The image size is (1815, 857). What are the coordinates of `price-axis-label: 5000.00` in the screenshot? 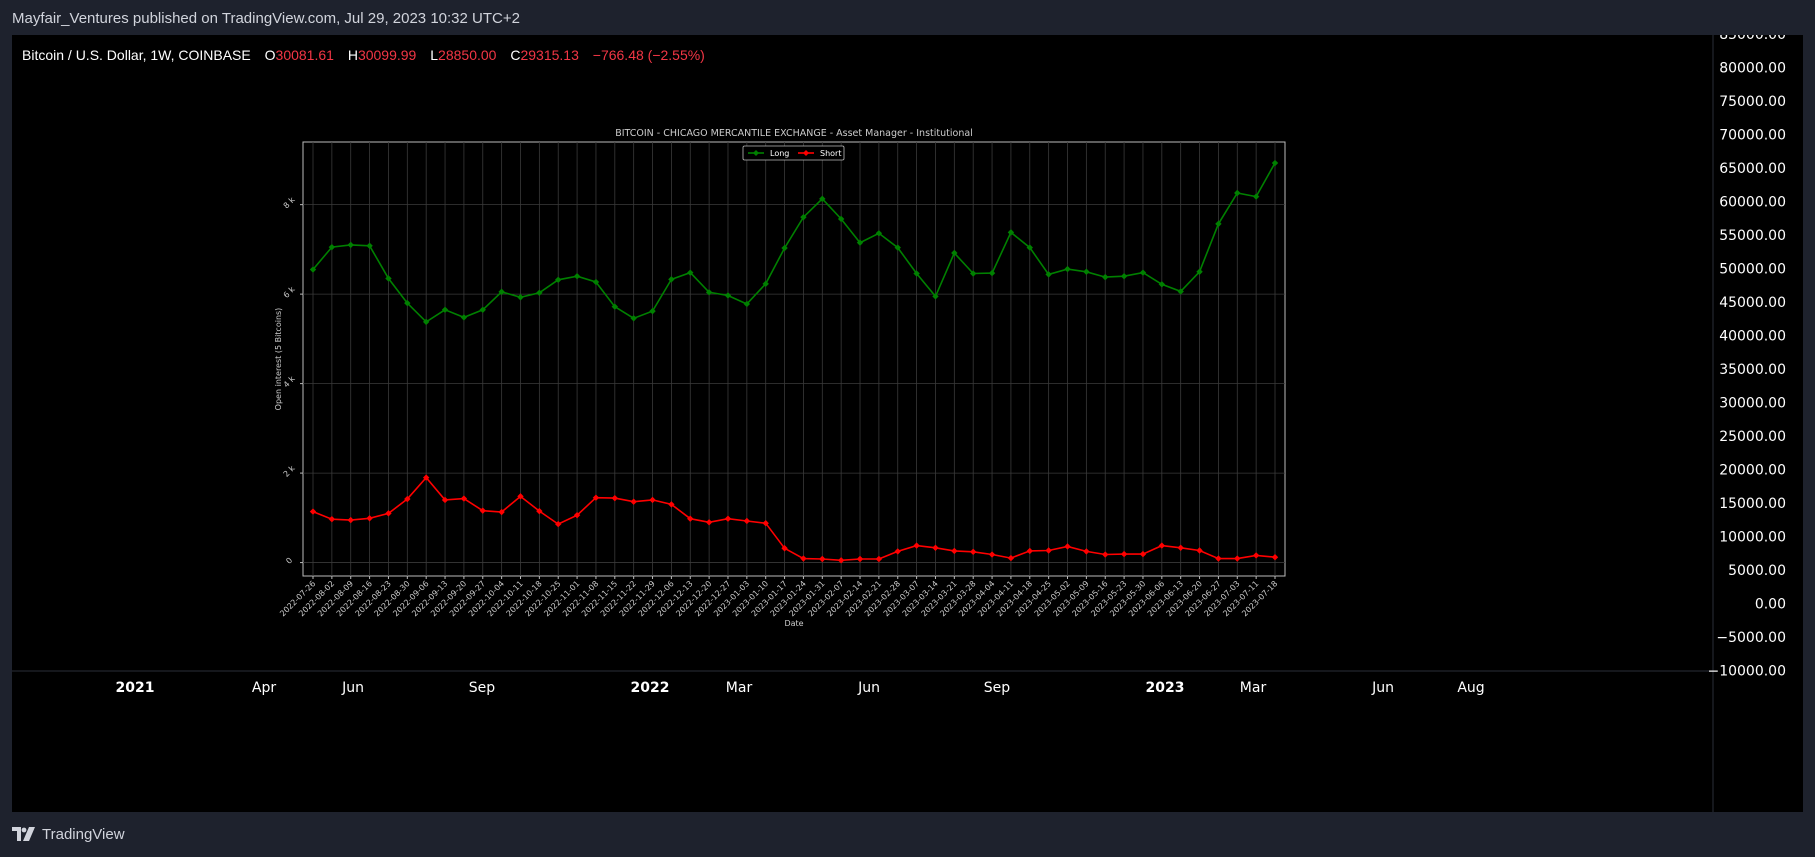 It's located at (1757, 571).